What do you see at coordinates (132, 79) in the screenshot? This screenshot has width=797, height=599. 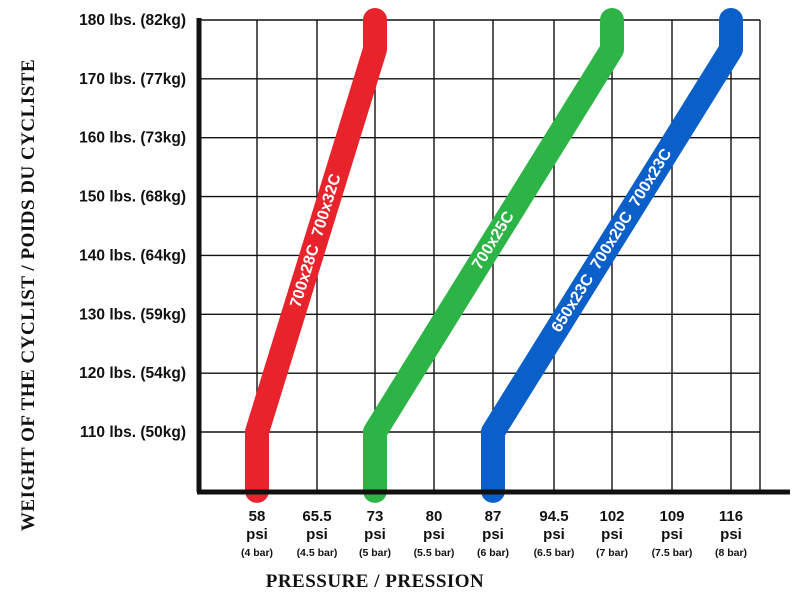 I see `y-tick-label: 170 lbs. (77kg)` at bounding box center [132, 79].